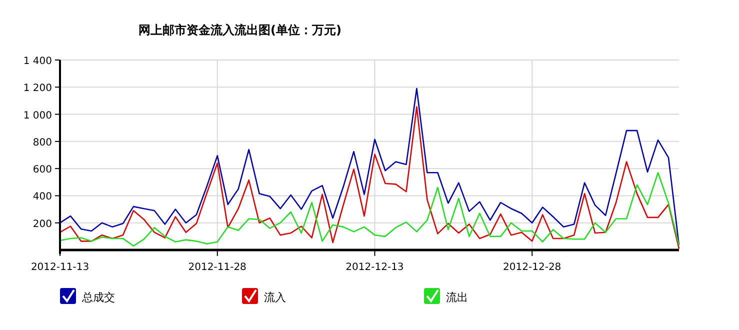 The height and width of the screenshot is (330, 739). What do you see at coordinates (240, 30) in the screenshot?
I see `chart-title: 网上邮市资金流入流出图(单位：万元)` at bounding box center [240, 30].